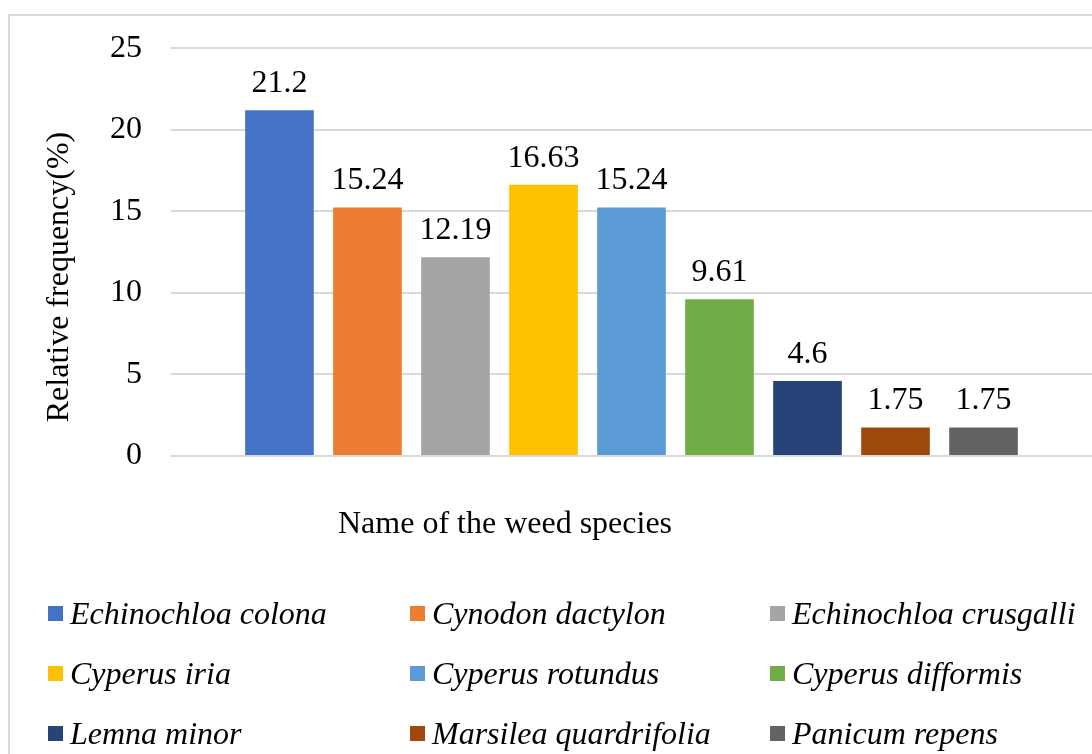  What do you see at coordinates (571, 733) in the screenshot?
I see `legend-label: Marsilea quardrifolia` at bounding box center [571, 733].